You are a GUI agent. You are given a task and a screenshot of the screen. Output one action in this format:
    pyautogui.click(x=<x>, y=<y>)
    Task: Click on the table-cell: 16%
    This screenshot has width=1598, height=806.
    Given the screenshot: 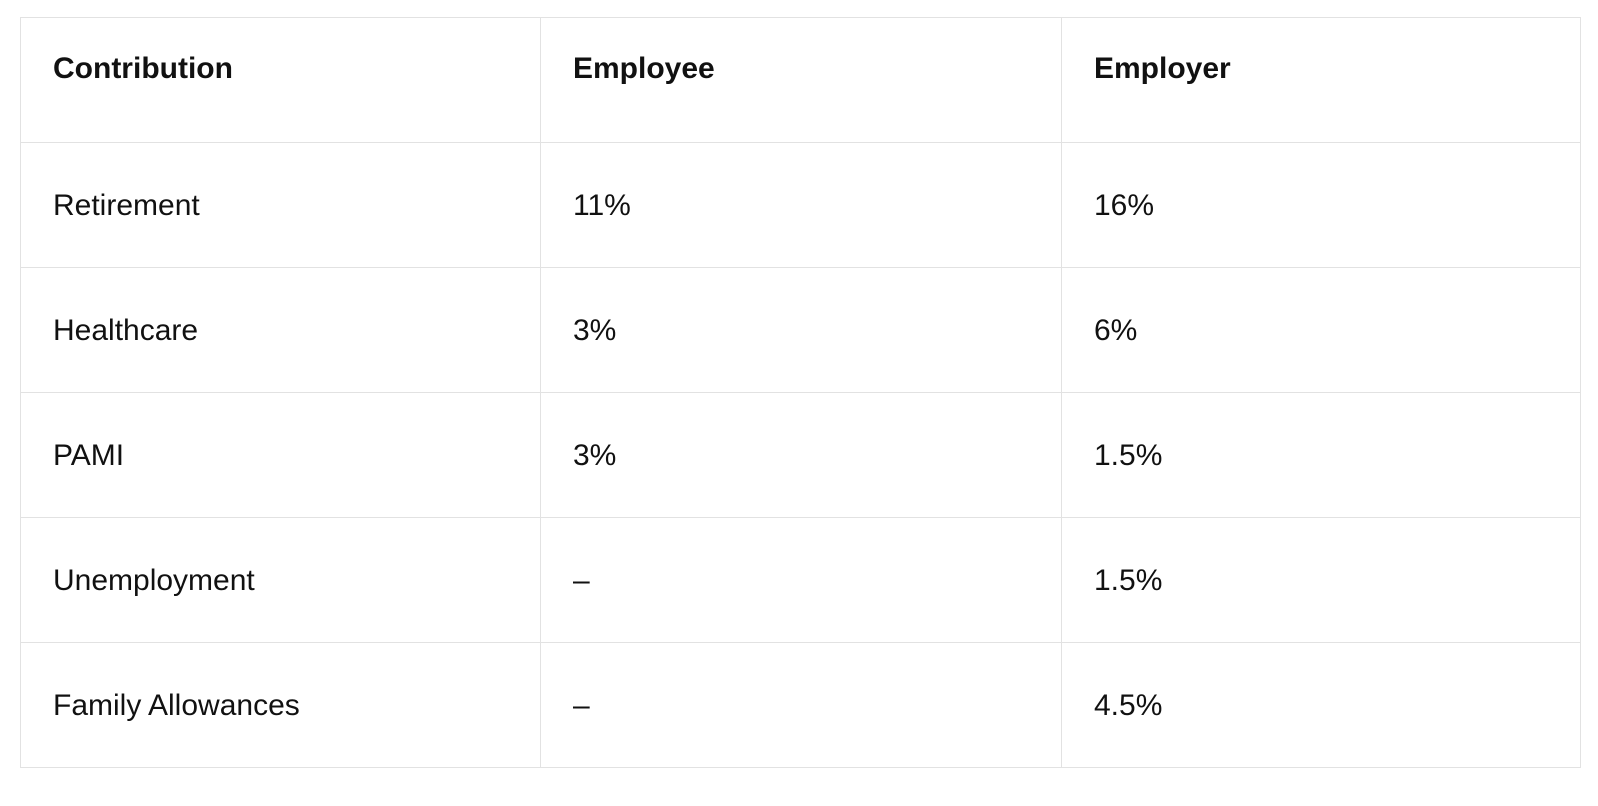 What is the action you would take?
    pyautogui.click(x=1321, y=205)
    